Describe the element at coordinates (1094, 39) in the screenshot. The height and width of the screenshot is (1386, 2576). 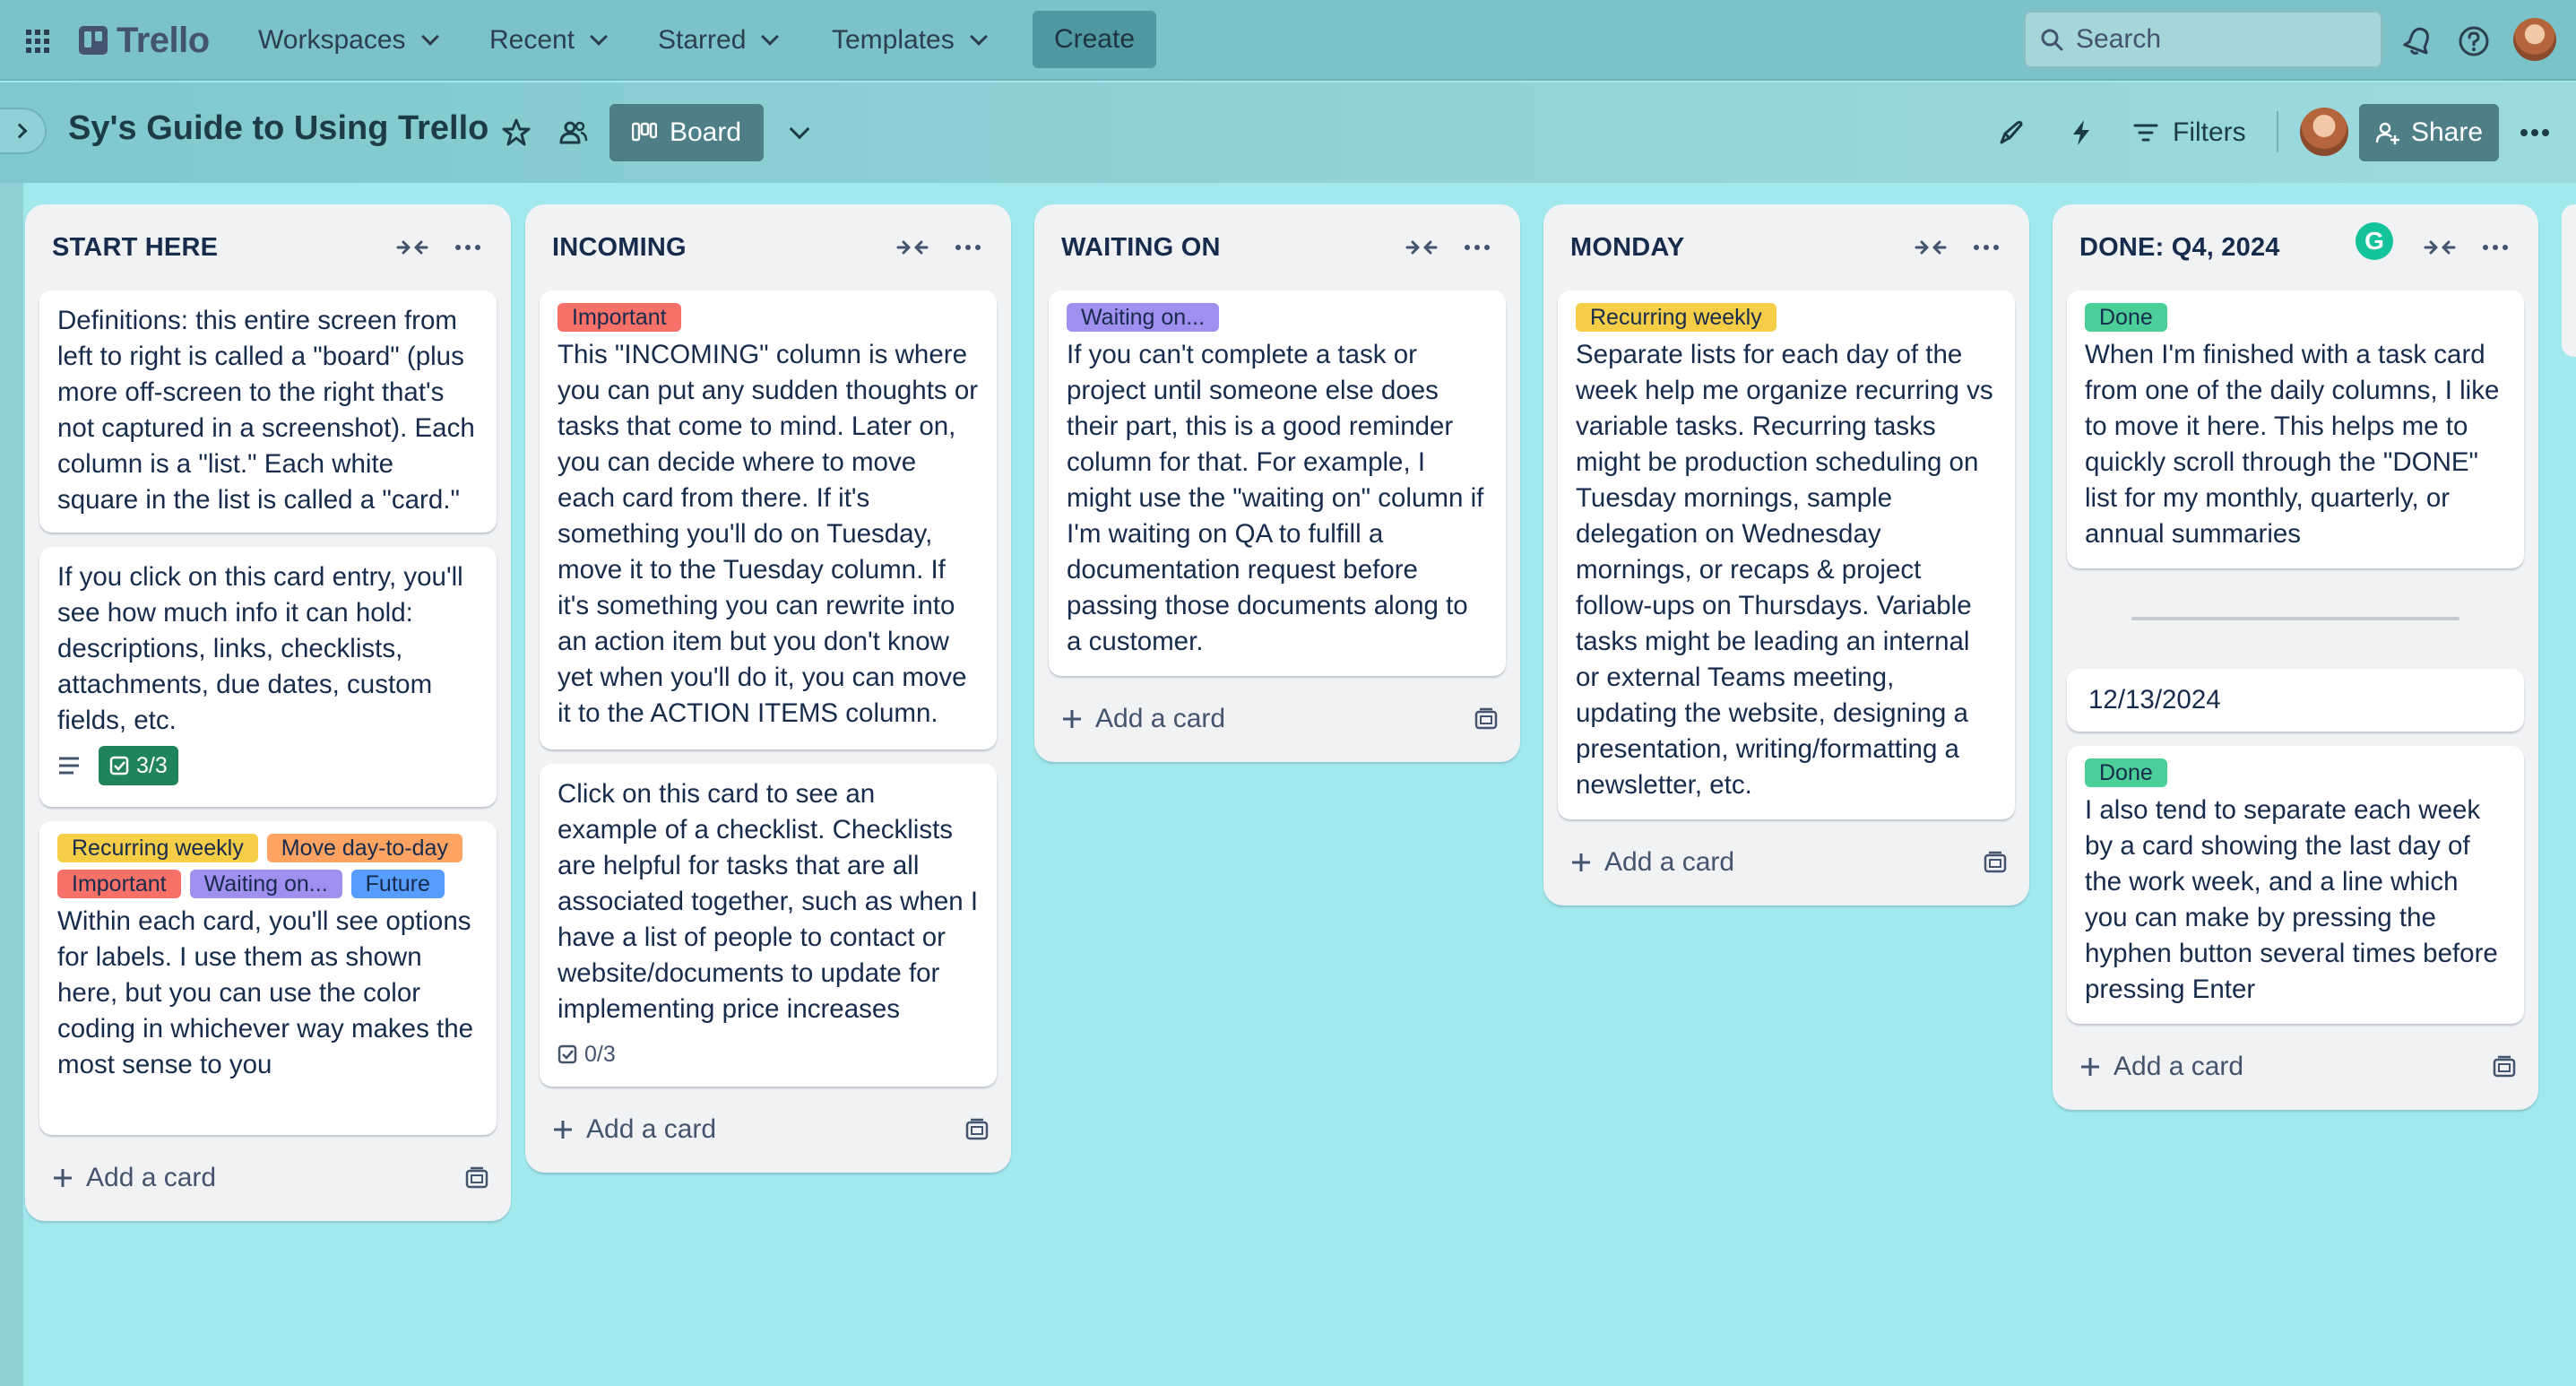
I see `create-button: Create` at that location.